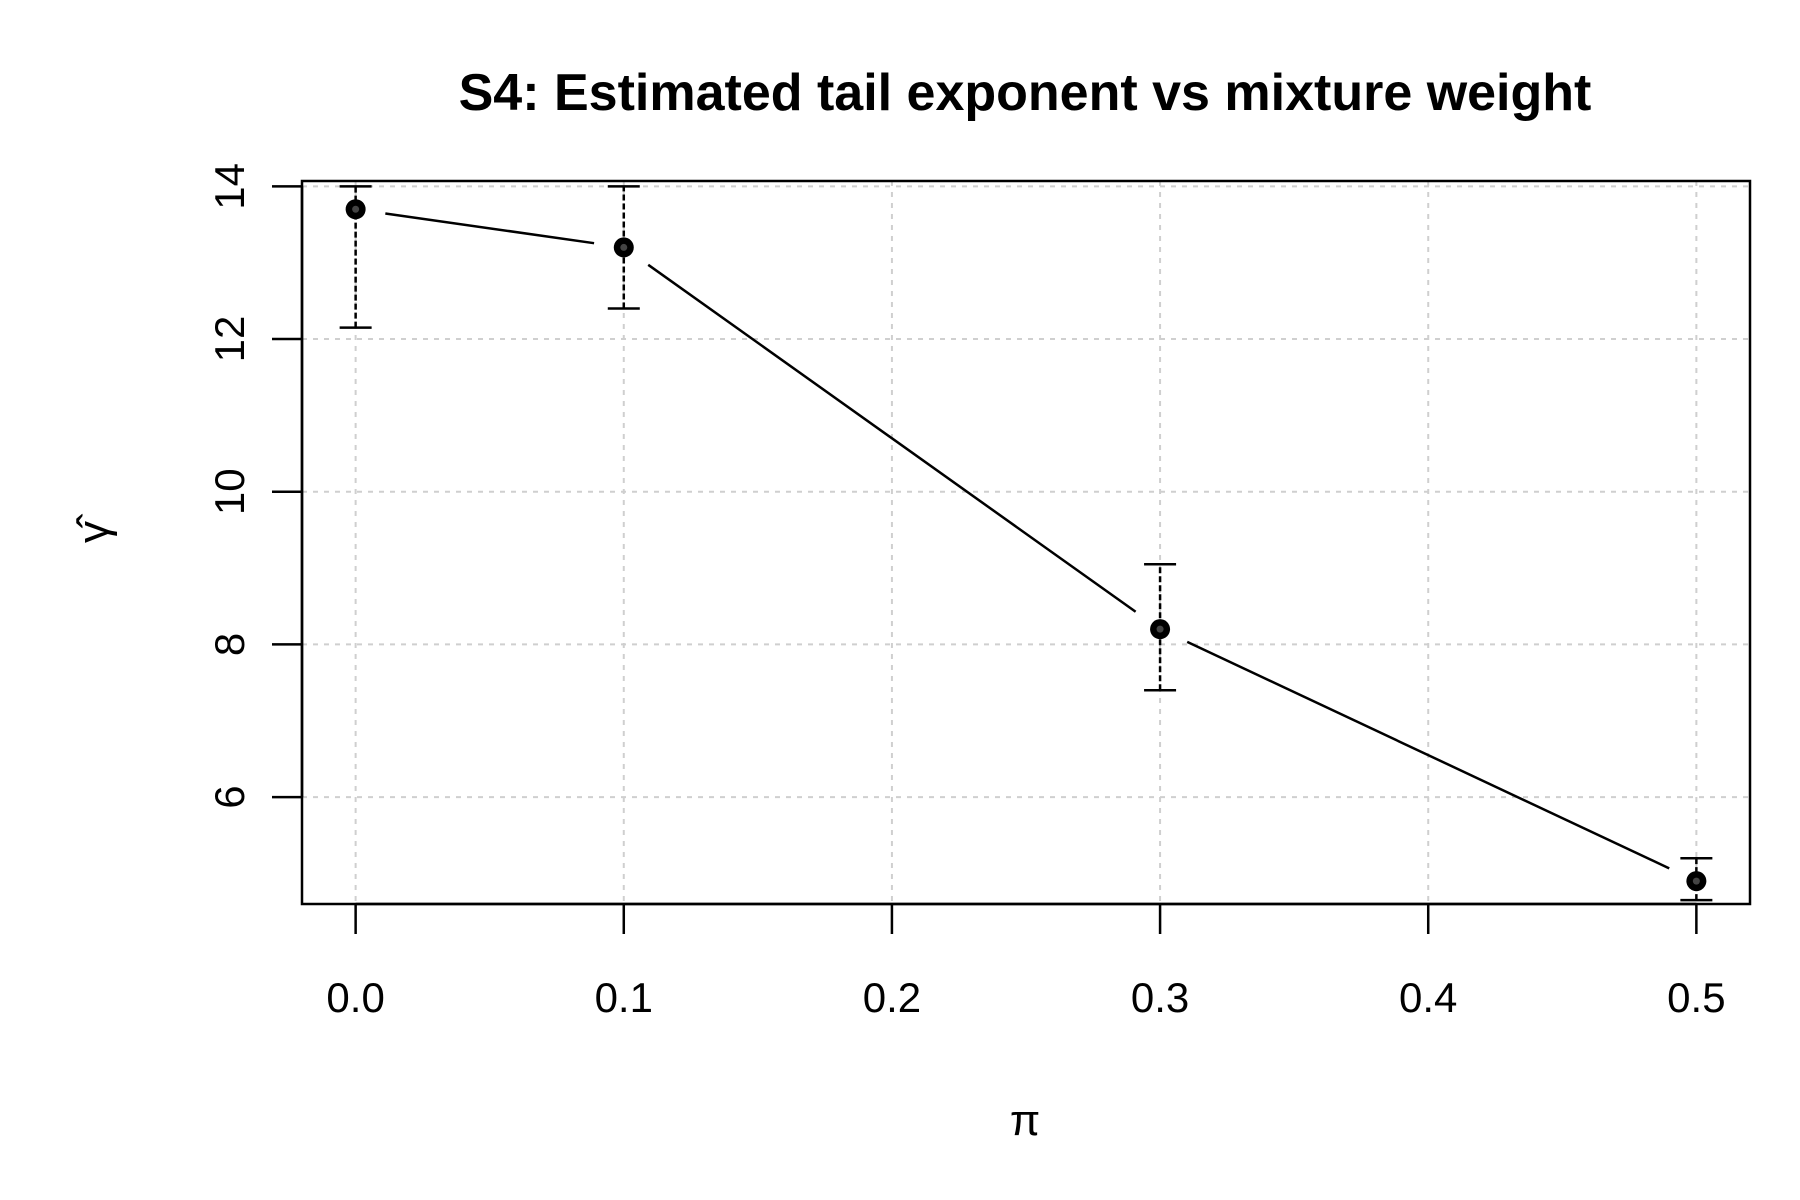  Describe the element at coordinates (1160, 997) in the screenshot. I see `x-tick-label: 0.3` at that location.